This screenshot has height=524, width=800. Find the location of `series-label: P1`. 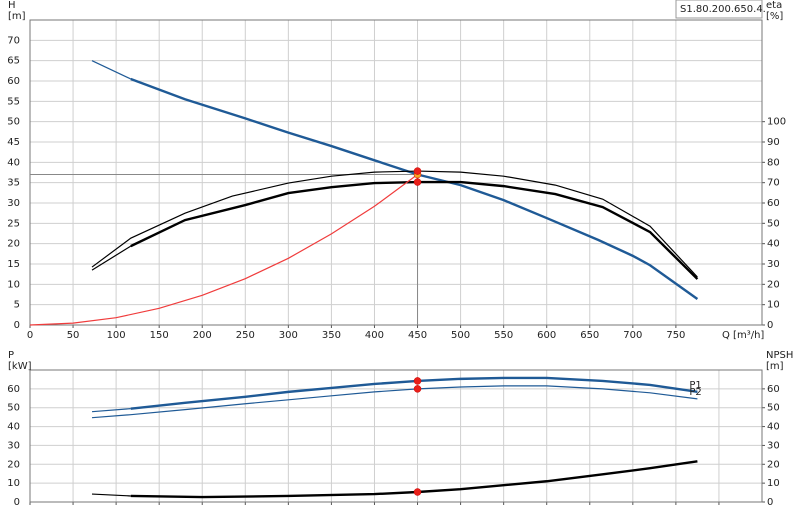

series-label: P1 is located at coordinates (695, 385).